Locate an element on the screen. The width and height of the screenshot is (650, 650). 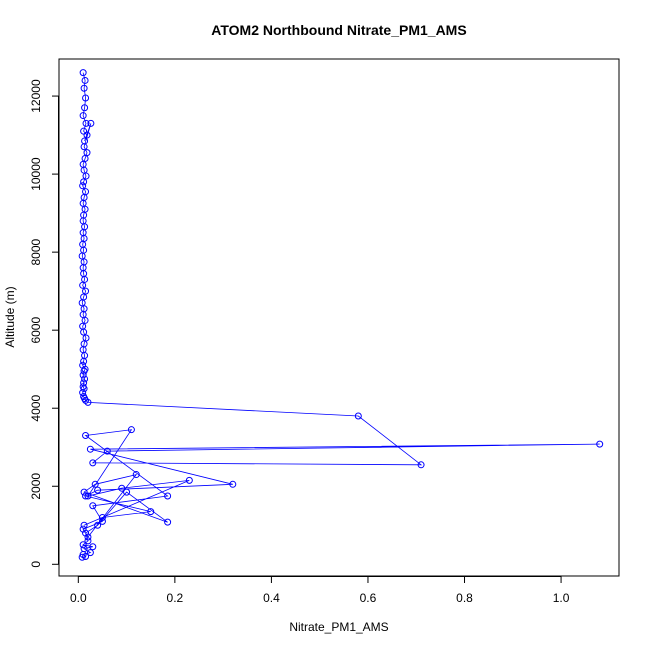
x-tick-label: 0.2 is located at coordinates (175, 598).